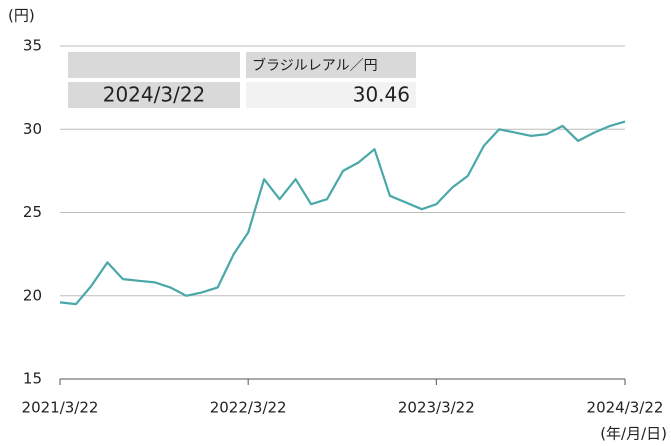 Image resolution: width=671 pixels, height=446 pixels. What do you see at coordinates (32, 295) in the screenshot?
I see `y-tick-label: 20` at bounding box center [32, 295].